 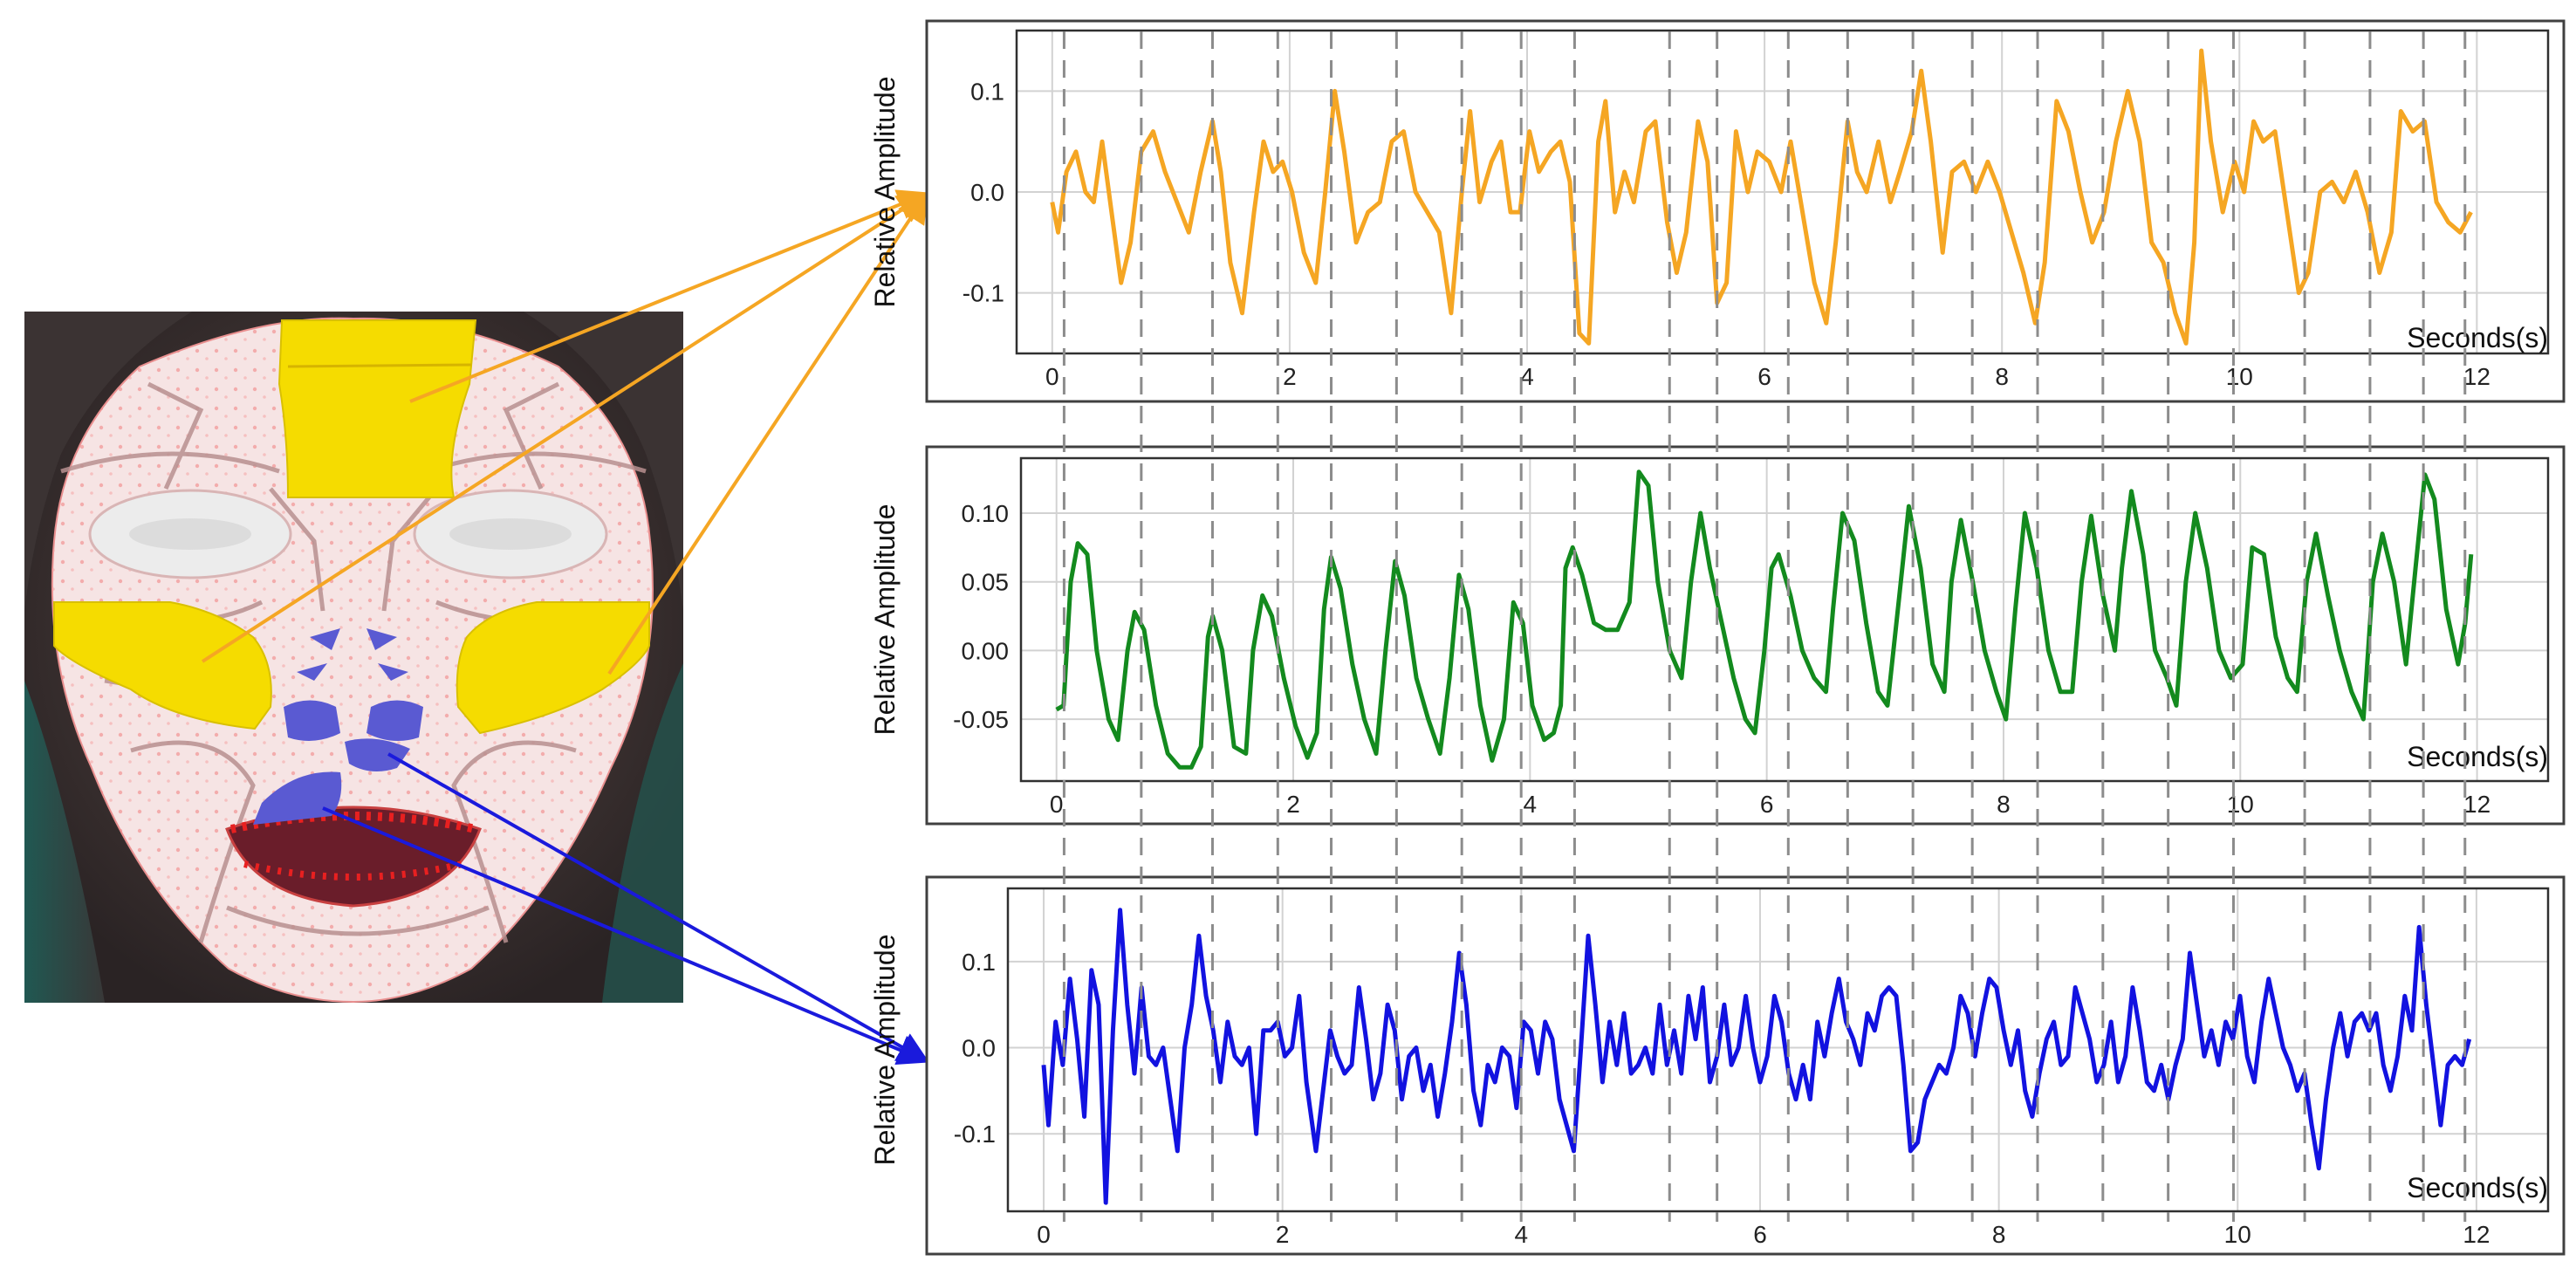 I want to click on nose-bridge-left-blue, so click(x=325, y=639).